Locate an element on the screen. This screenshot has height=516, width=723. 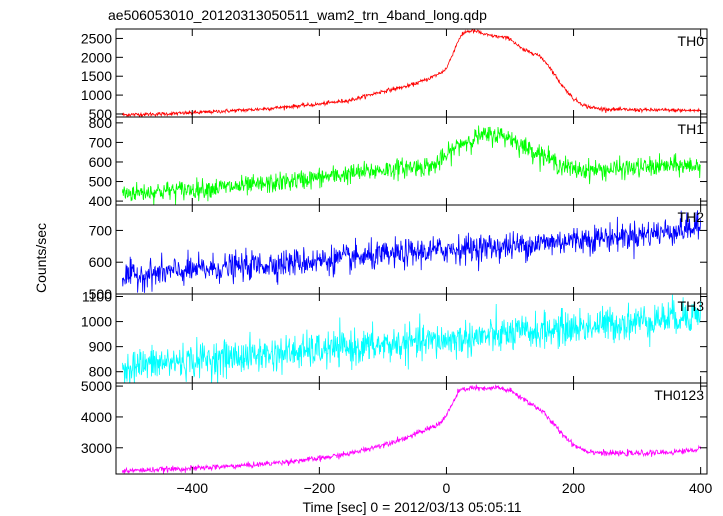
panel-frame-th0123 is located at coordinates (411, 428).